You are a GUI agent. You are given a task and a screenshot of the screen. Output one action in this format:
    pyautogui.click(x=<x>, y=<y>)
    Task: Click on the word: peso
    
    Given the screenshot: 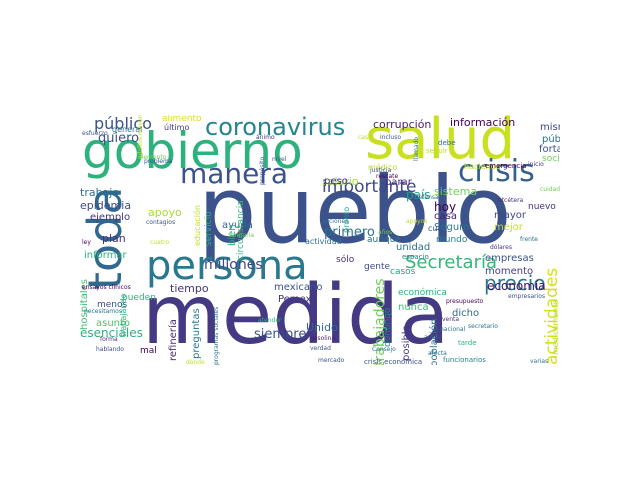 What is the action you would take?
    pyautogui.click(x=336, y=181)
    